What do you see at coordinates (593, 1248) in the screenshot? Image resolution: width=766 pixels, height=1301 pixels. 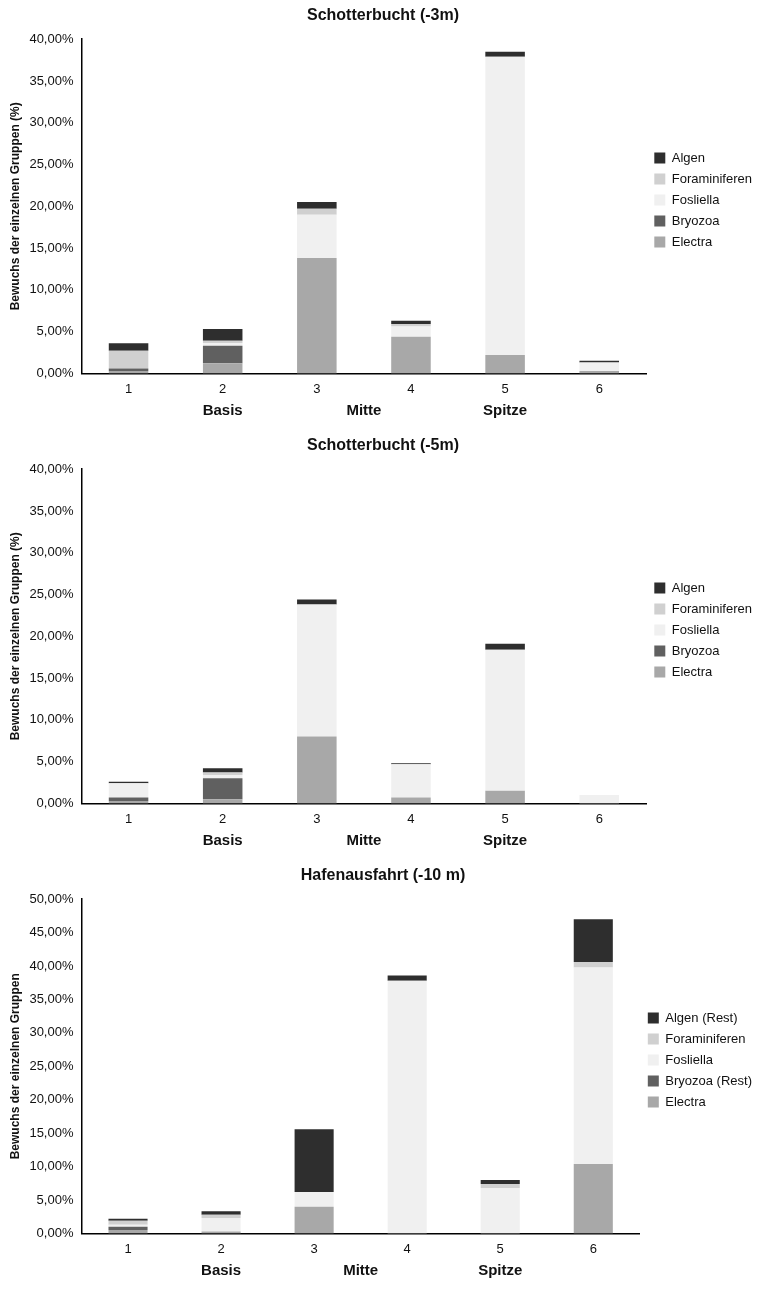 I see `x-tick-label: 6` at bounding box center [593, 1248].